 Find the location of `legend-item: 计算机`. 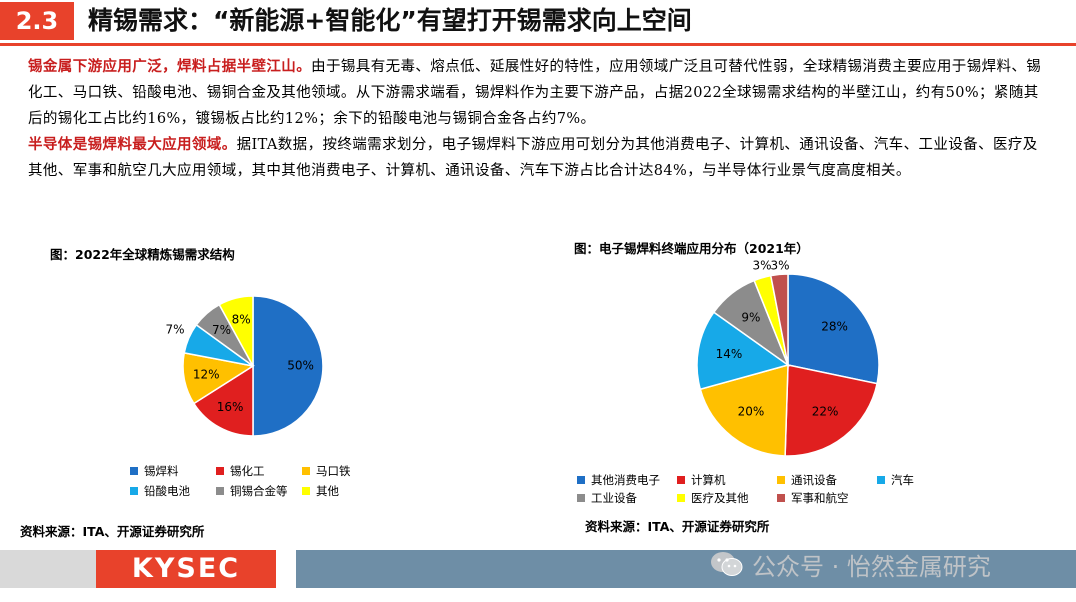

legend-item: 计算机 is located at coordinates (701, 480).